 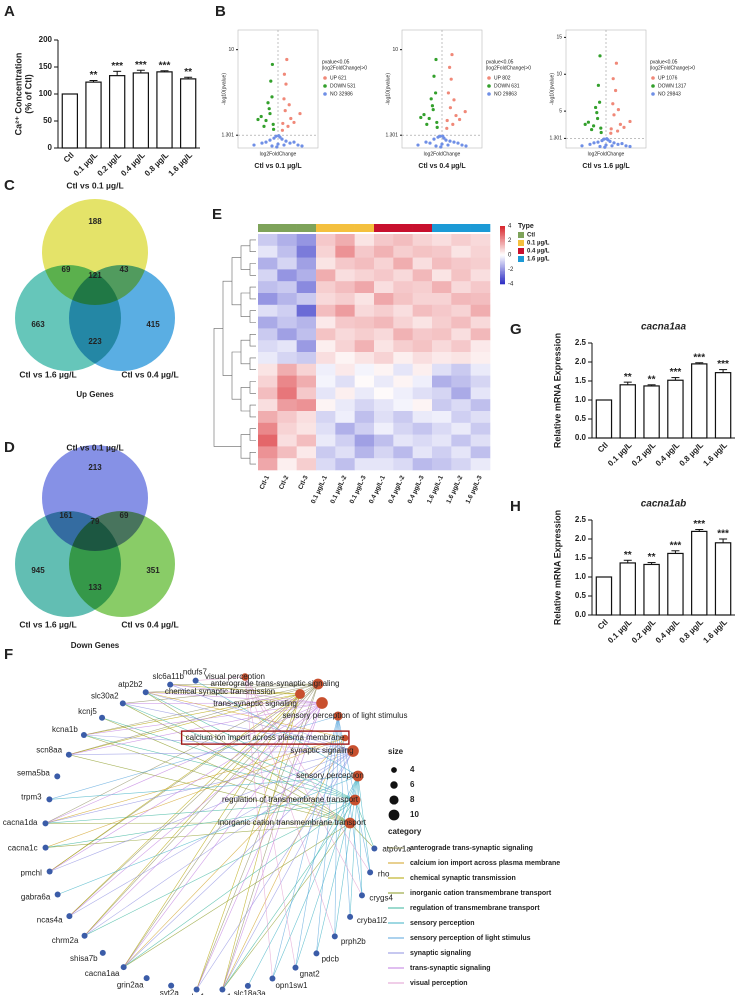 What do you see at coordinates (405, 831) in the screenshot?
I see `legend-title: category` at bounding box center [405, 831].